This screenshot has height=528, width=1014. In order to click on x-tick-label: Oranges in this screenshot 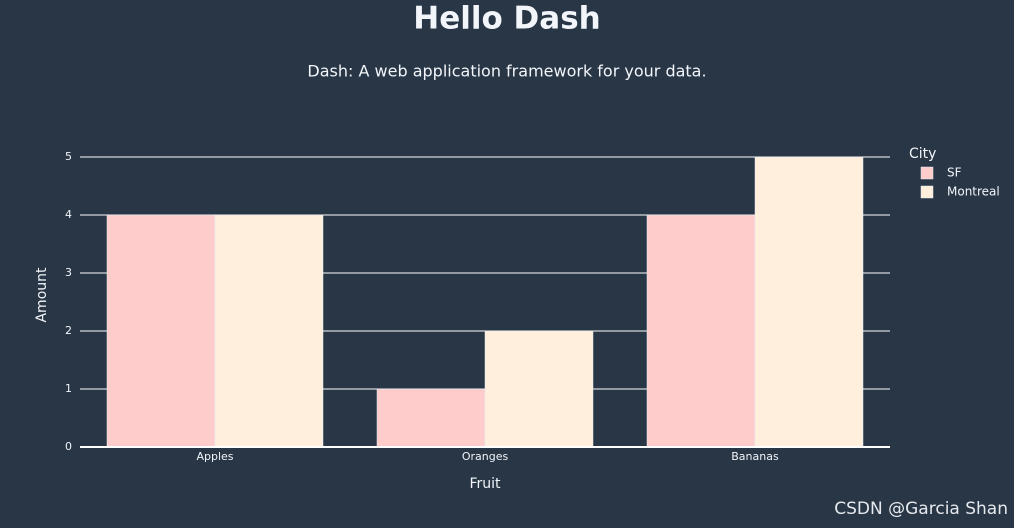, I will do `click(485, 456)`.